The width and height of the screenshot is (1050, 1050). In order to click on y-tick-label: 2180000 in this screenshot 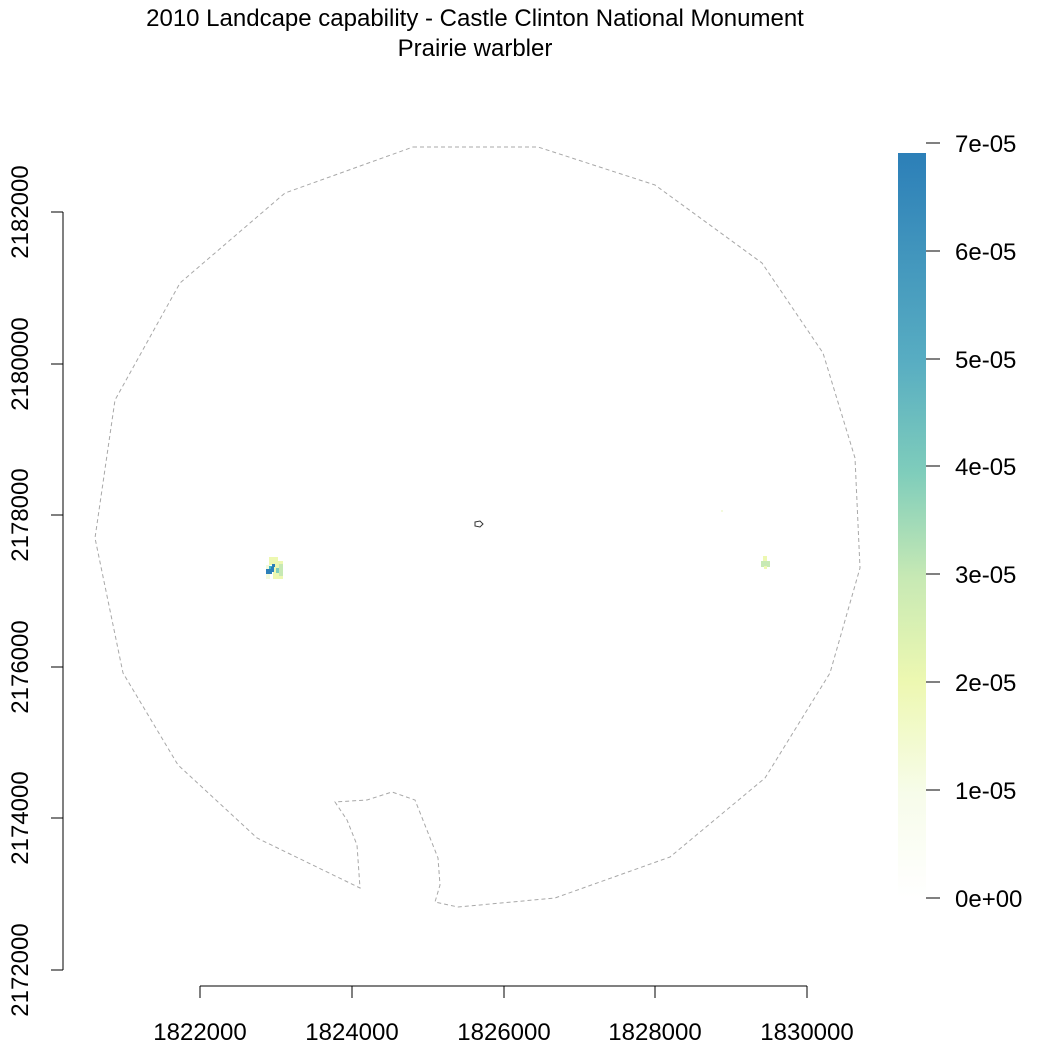, I will do `click(20, 363)`.